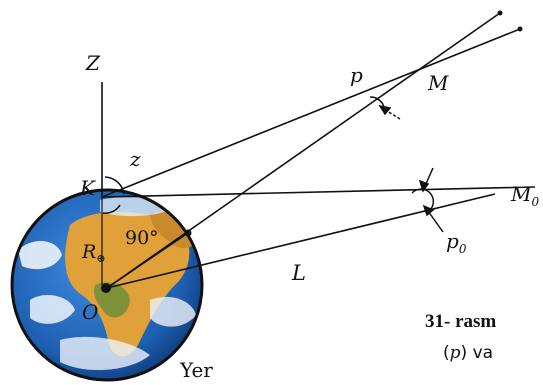 The image size is (543, 385). Describe the element at coordinates (477, 353) in the screenshot. I see `caption-close: ) va` at that location.